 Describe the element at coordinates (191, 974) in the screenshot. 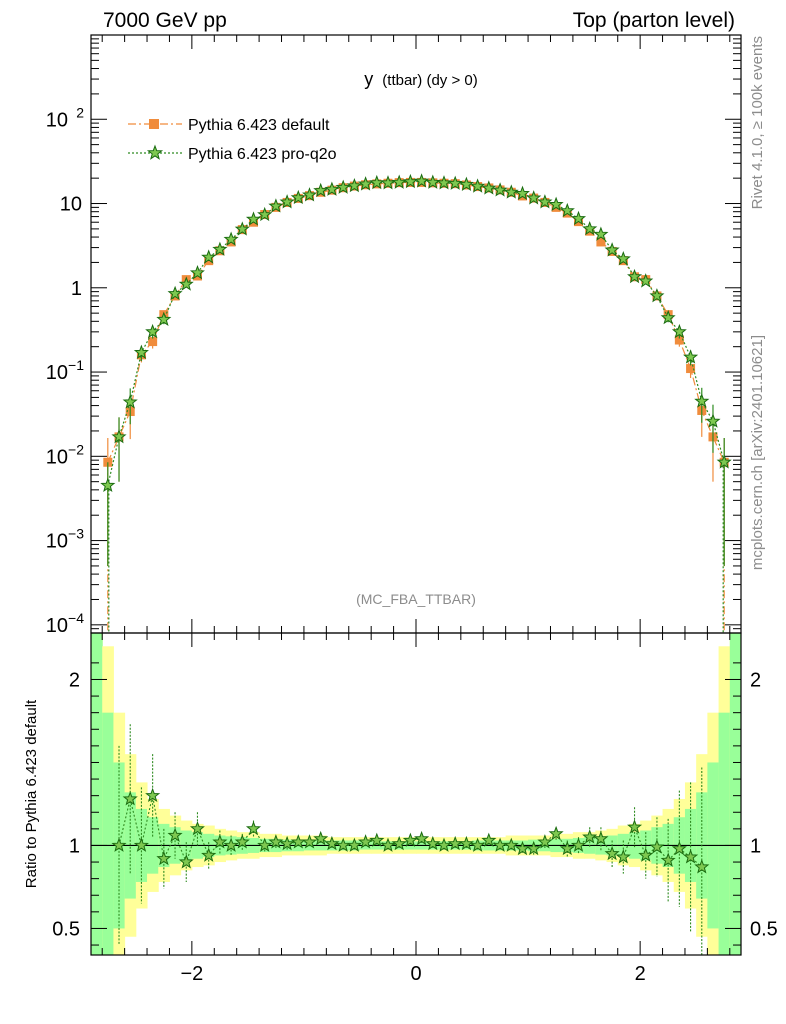

I see `x-tick-label: −2` at that location.